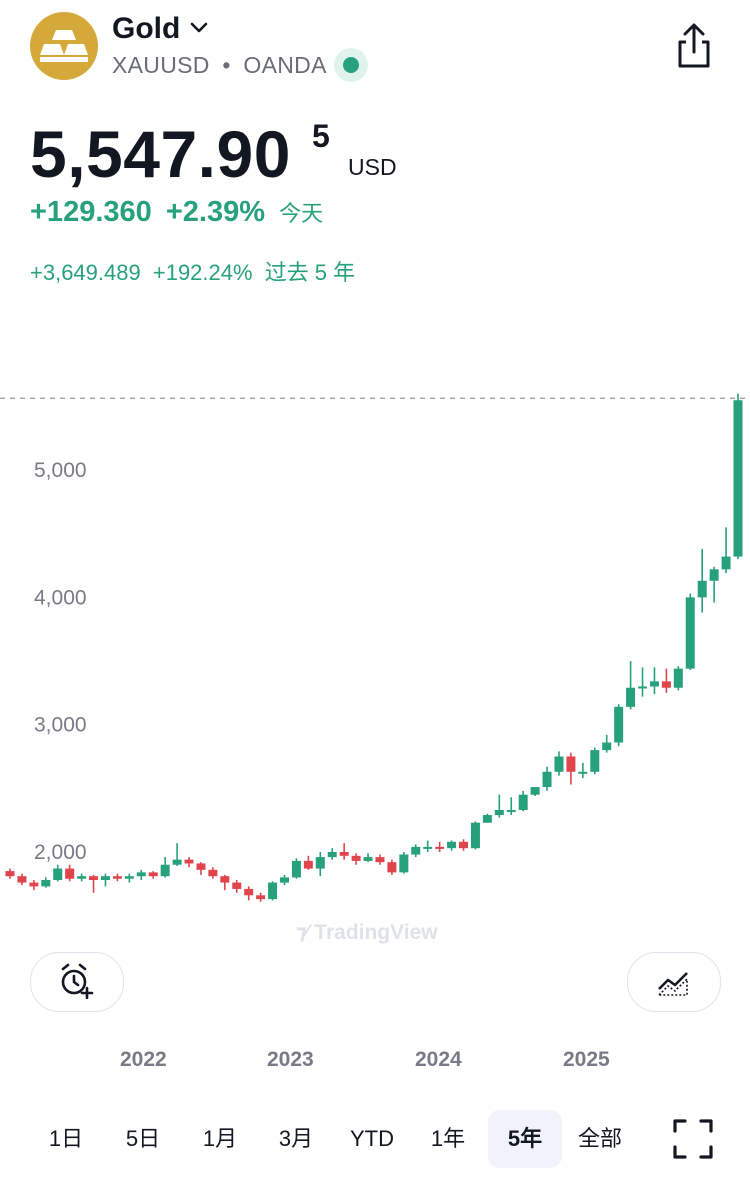 The width and height of the screenshot is (750, 1200). What do you see at coordinates (367, 932) in the screenshot?
I see `tradingview-watermark: ⁊⁄ TradingView` at bounding box center [367, 932].